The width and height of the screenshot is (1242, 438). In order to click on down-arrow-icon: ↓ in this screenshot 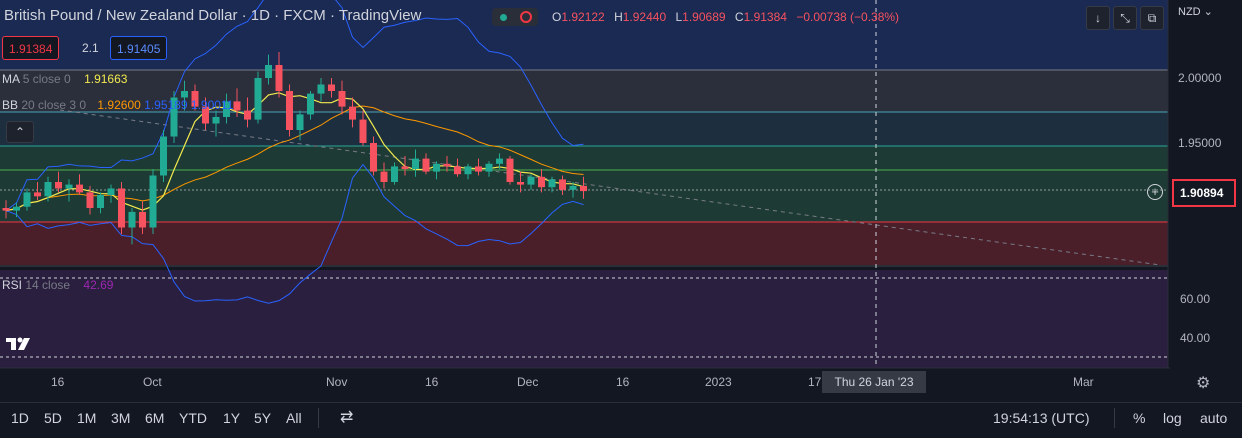, I will do `click(1098, 18)`.